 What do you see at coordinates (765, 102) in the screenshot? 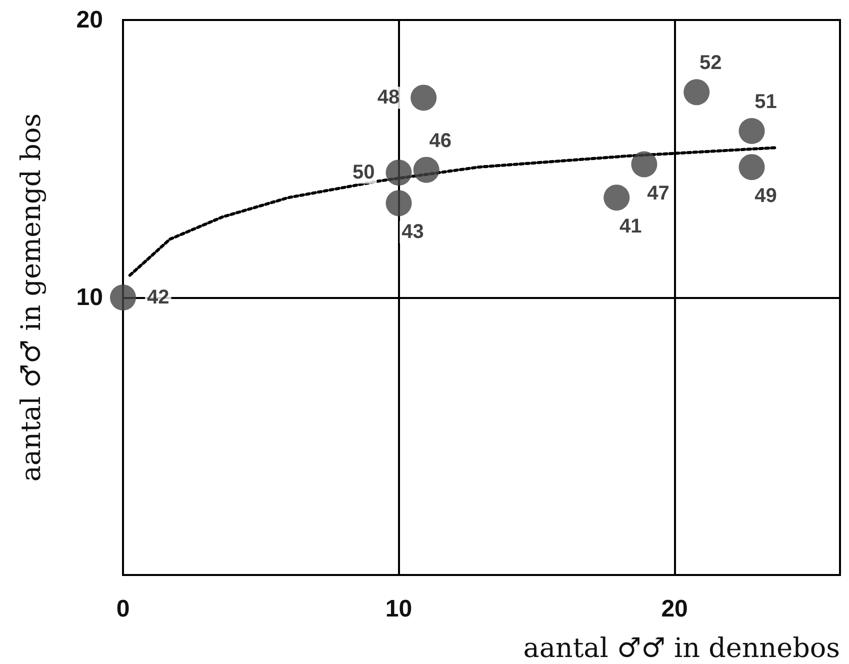
I see `annotation: 51` at bounding box center [765, 102].